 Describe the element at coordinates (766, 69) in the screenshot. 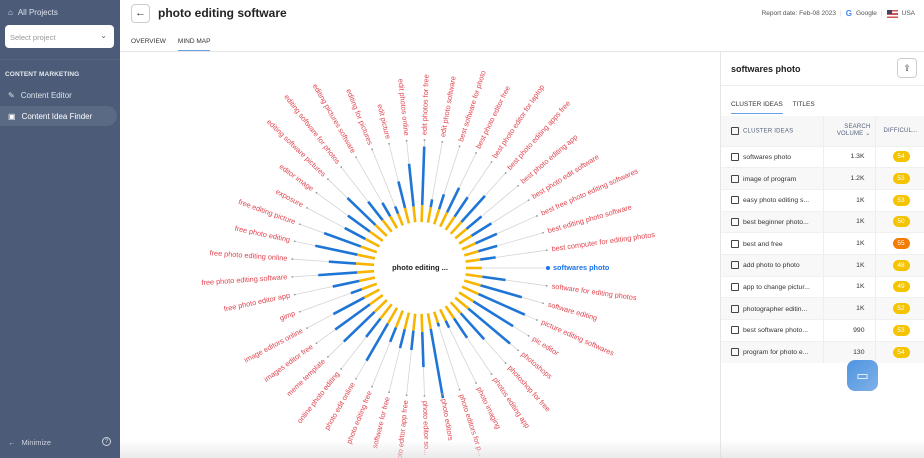

I see `panel-title: softwares photo` at that location.